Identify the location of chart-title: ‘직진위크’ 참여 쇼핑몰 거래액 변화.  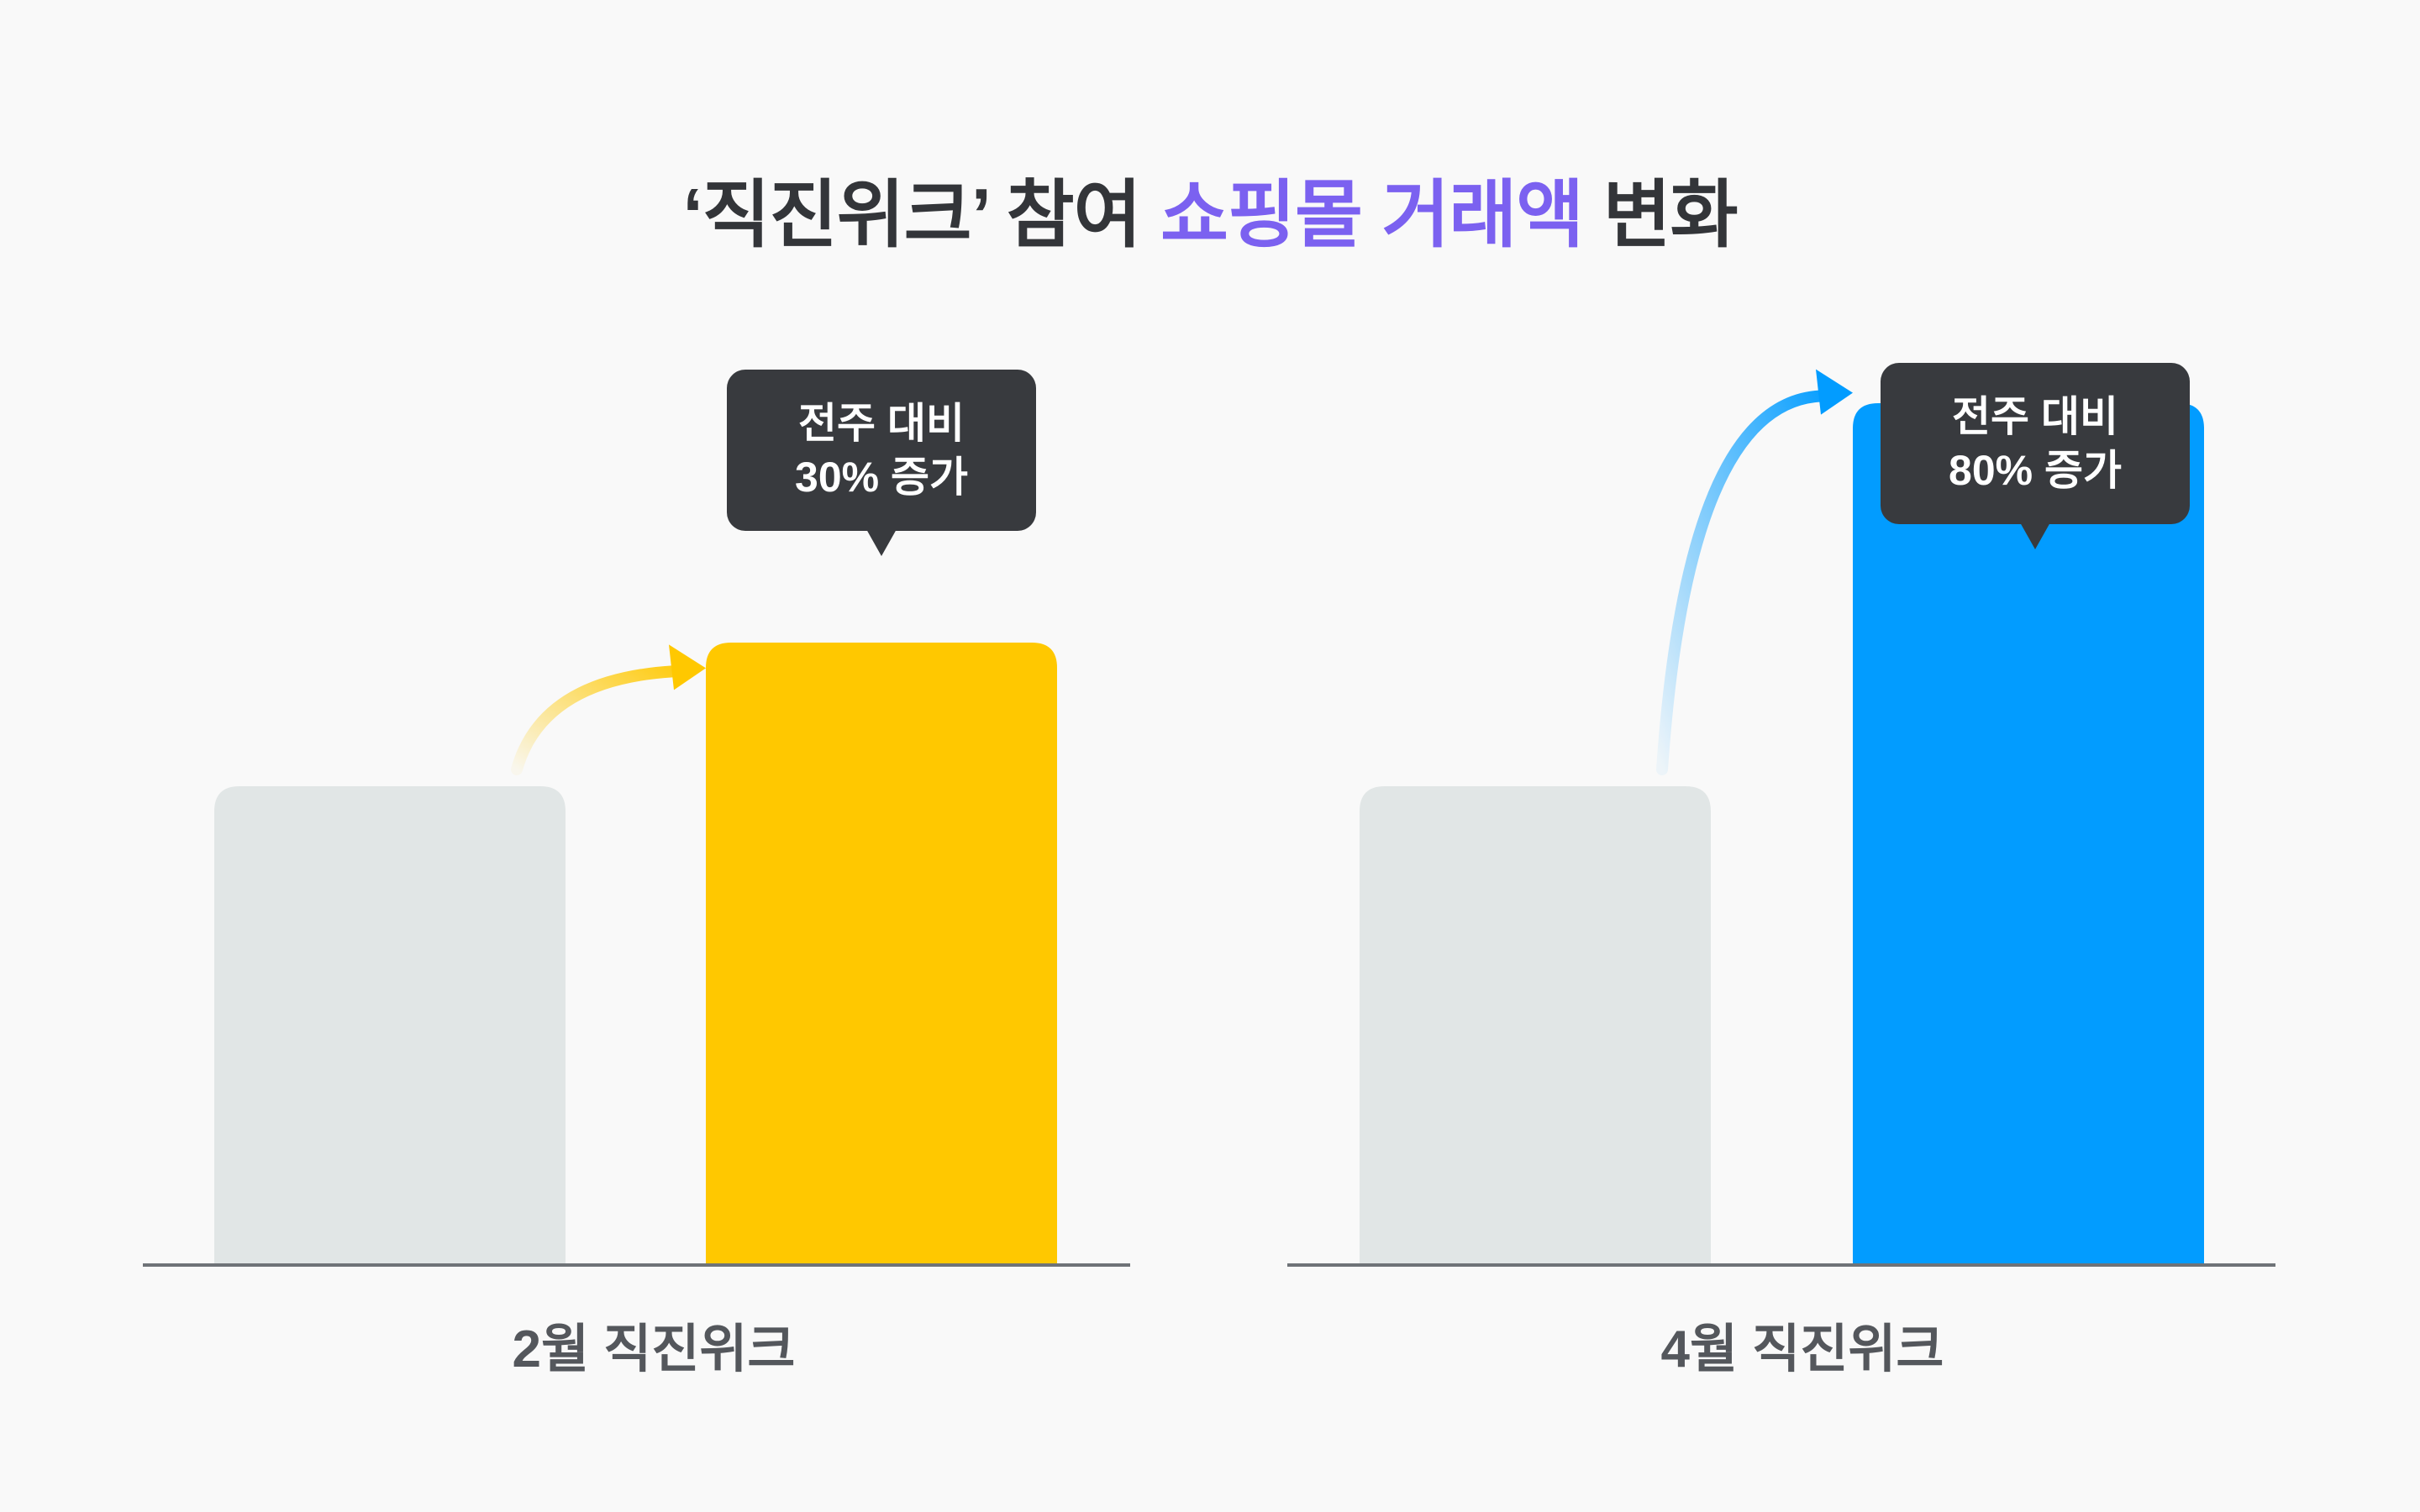
(1210, 208).